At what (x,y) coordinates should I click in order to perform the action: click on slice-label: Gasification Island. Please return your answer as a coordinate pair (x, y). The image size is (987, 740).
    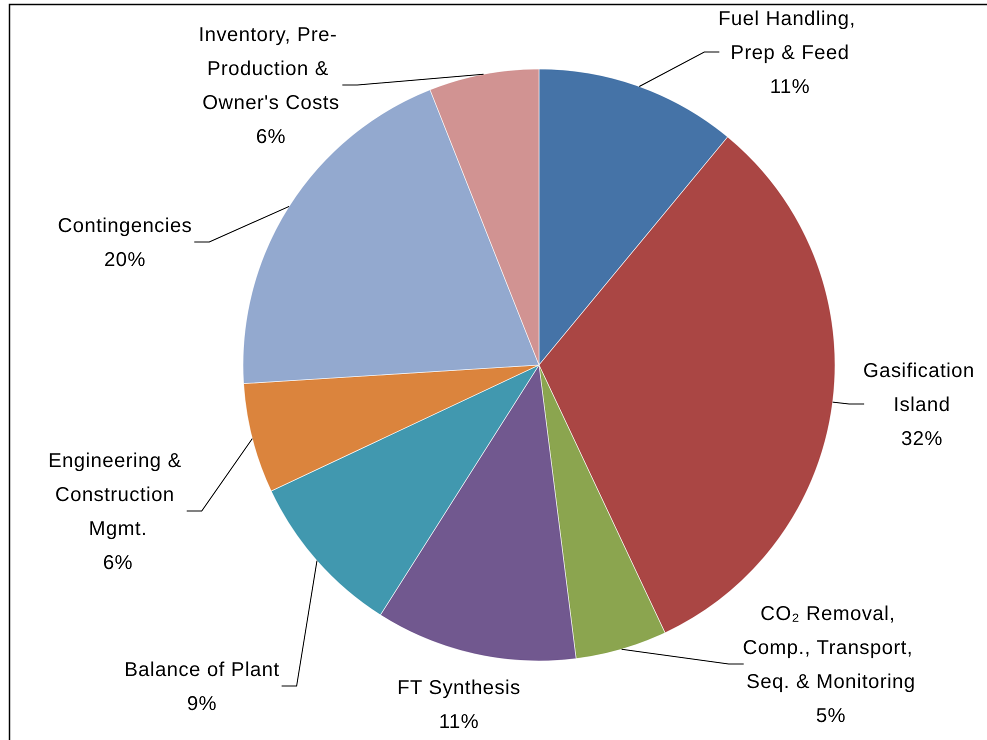
    Looking at the image, I should click on (922, 388).